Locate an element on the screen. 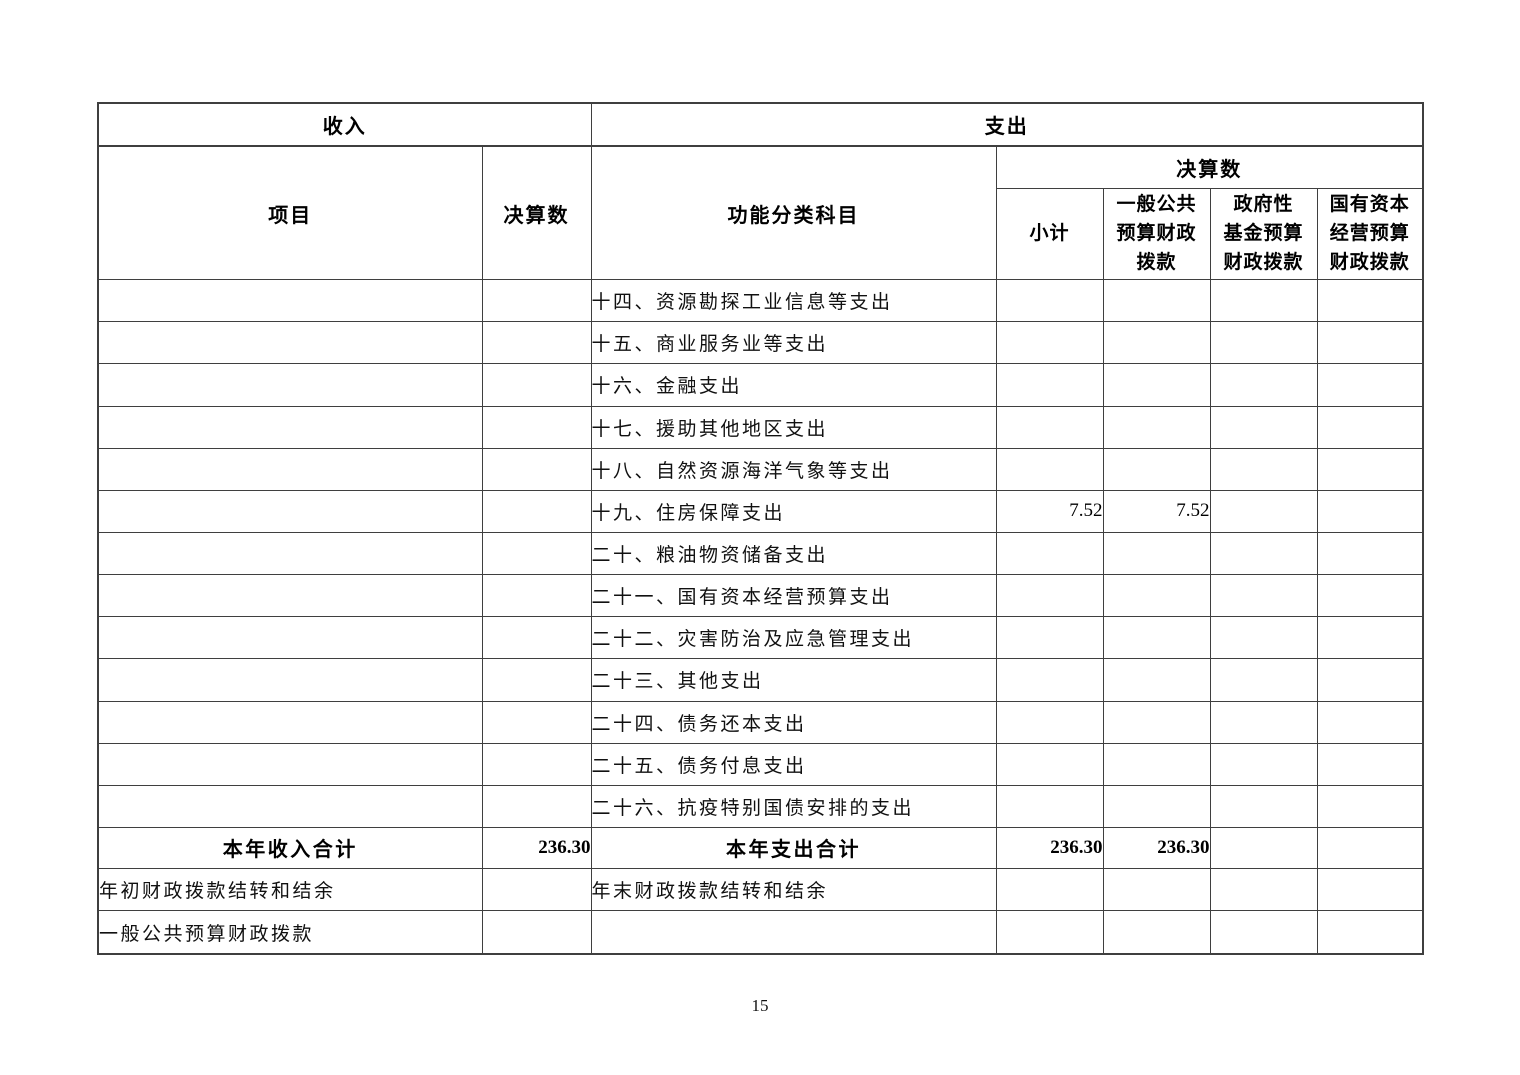  general-public-amount-cell: 7.52 is located at coordinates (1156, 511).